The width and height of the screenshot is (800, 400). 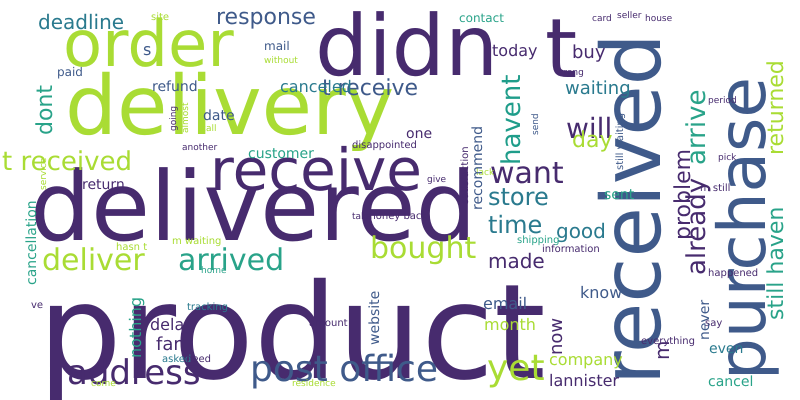 I want to click on word-never-vertical: never, so click(x=705, y=320).